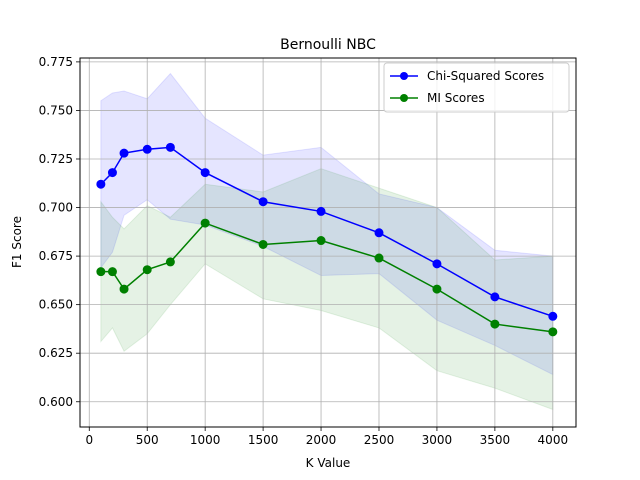  I want to click on y-tick-label: 0.775, so click(56, 62).